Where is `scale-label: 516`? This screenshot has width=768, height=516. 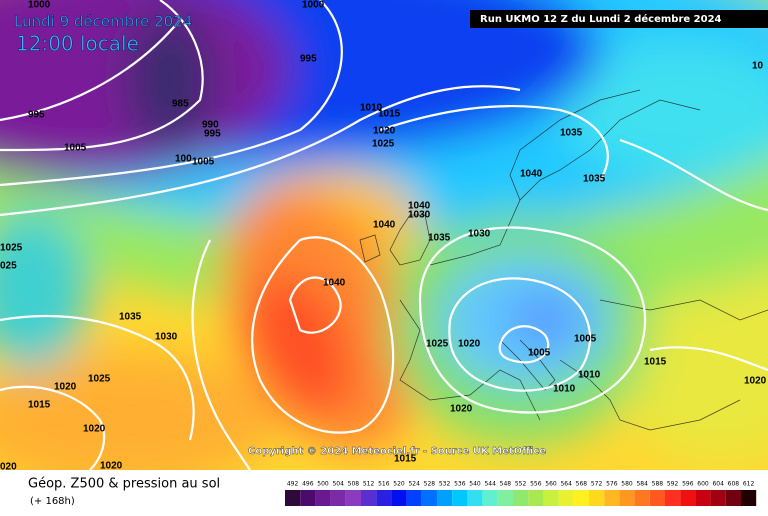
scale-label: 516 is located at coordinates (384, 484).